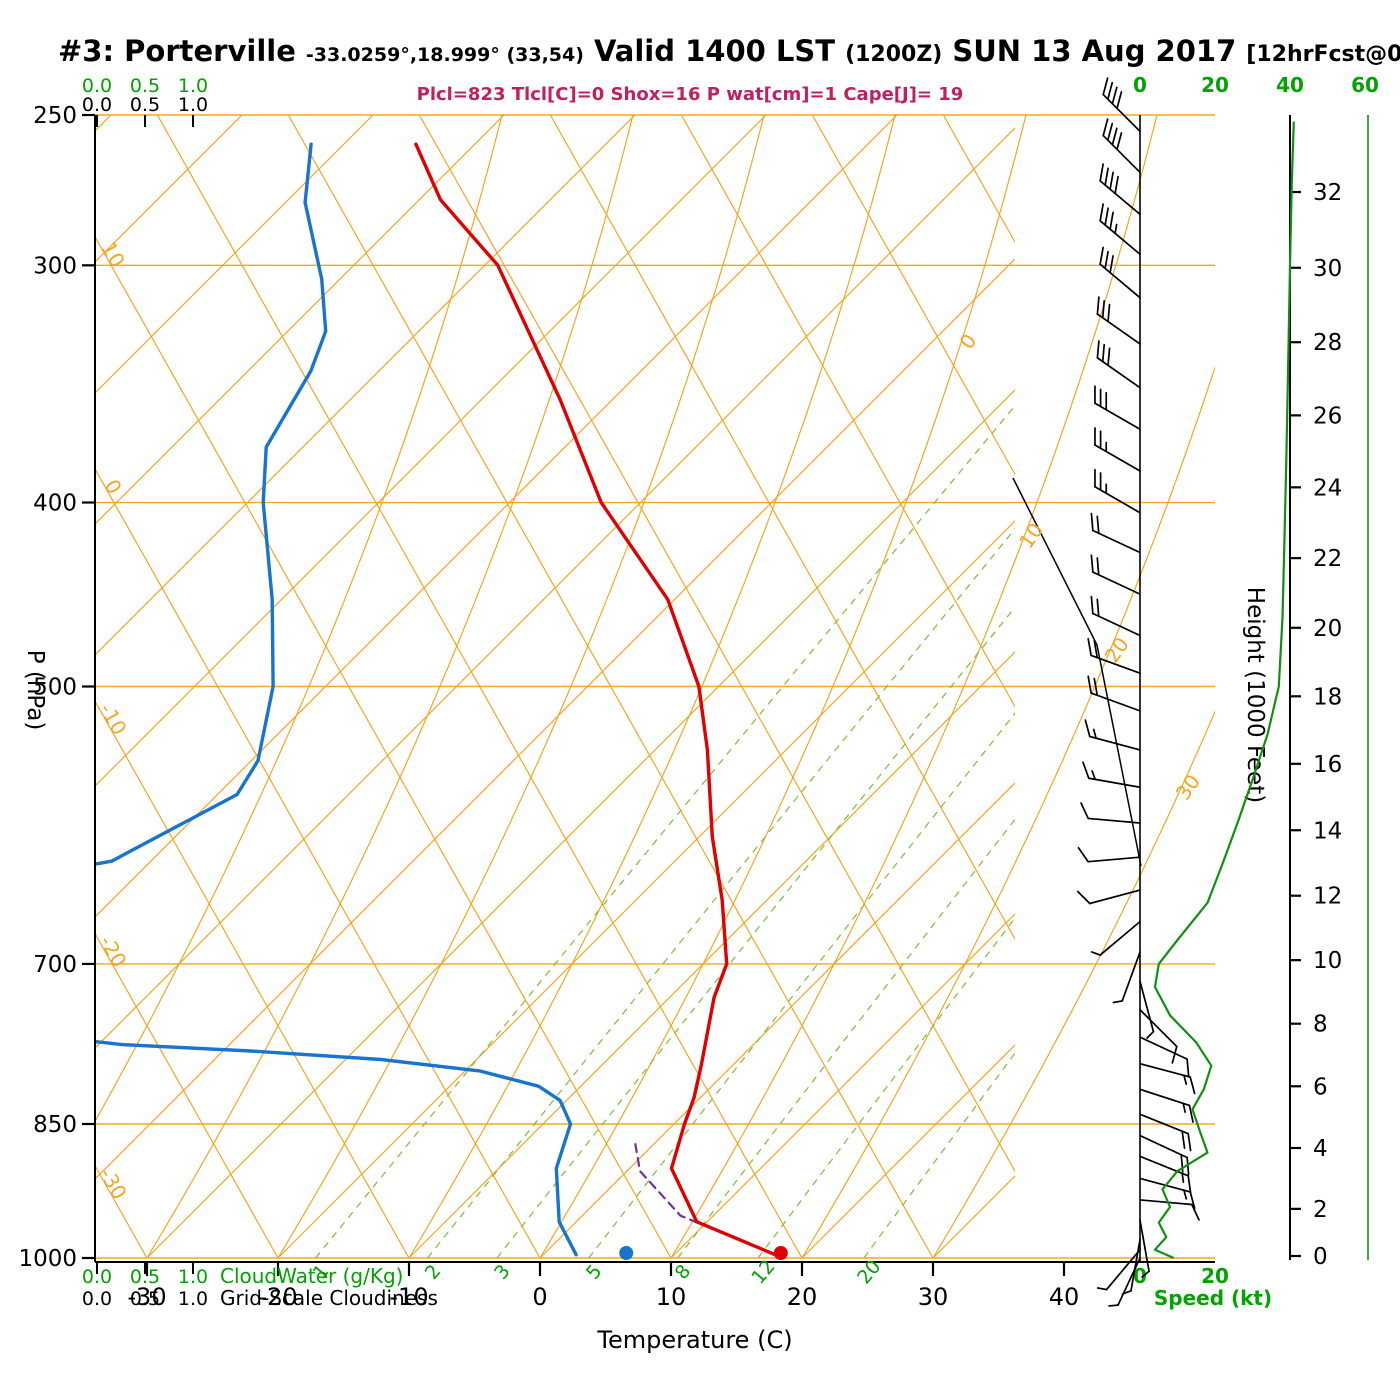 The image size is (1400, 1400). Describe the element at coordinates (683, 1271) in the screenshot. I see `mixing-ratio-label: 8` at that location.